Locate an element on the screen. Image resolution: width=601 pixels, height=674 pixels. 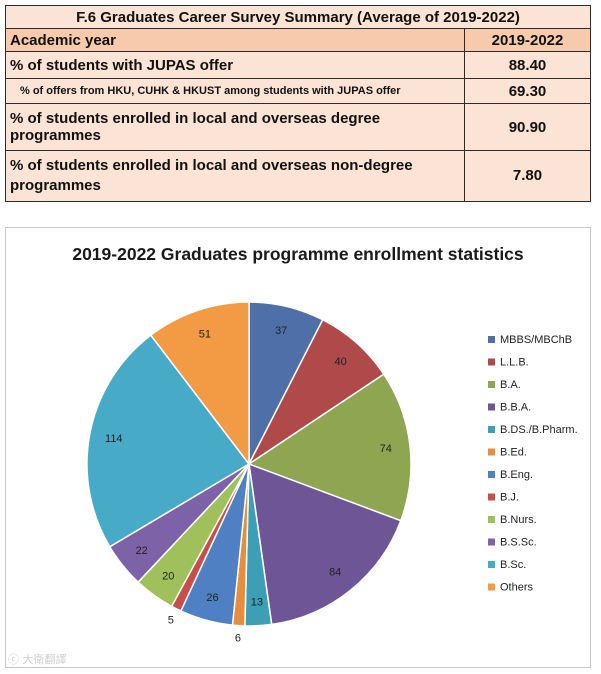
table-header-row: Academic year 2019-2022 is located at coordinates (298, 40).